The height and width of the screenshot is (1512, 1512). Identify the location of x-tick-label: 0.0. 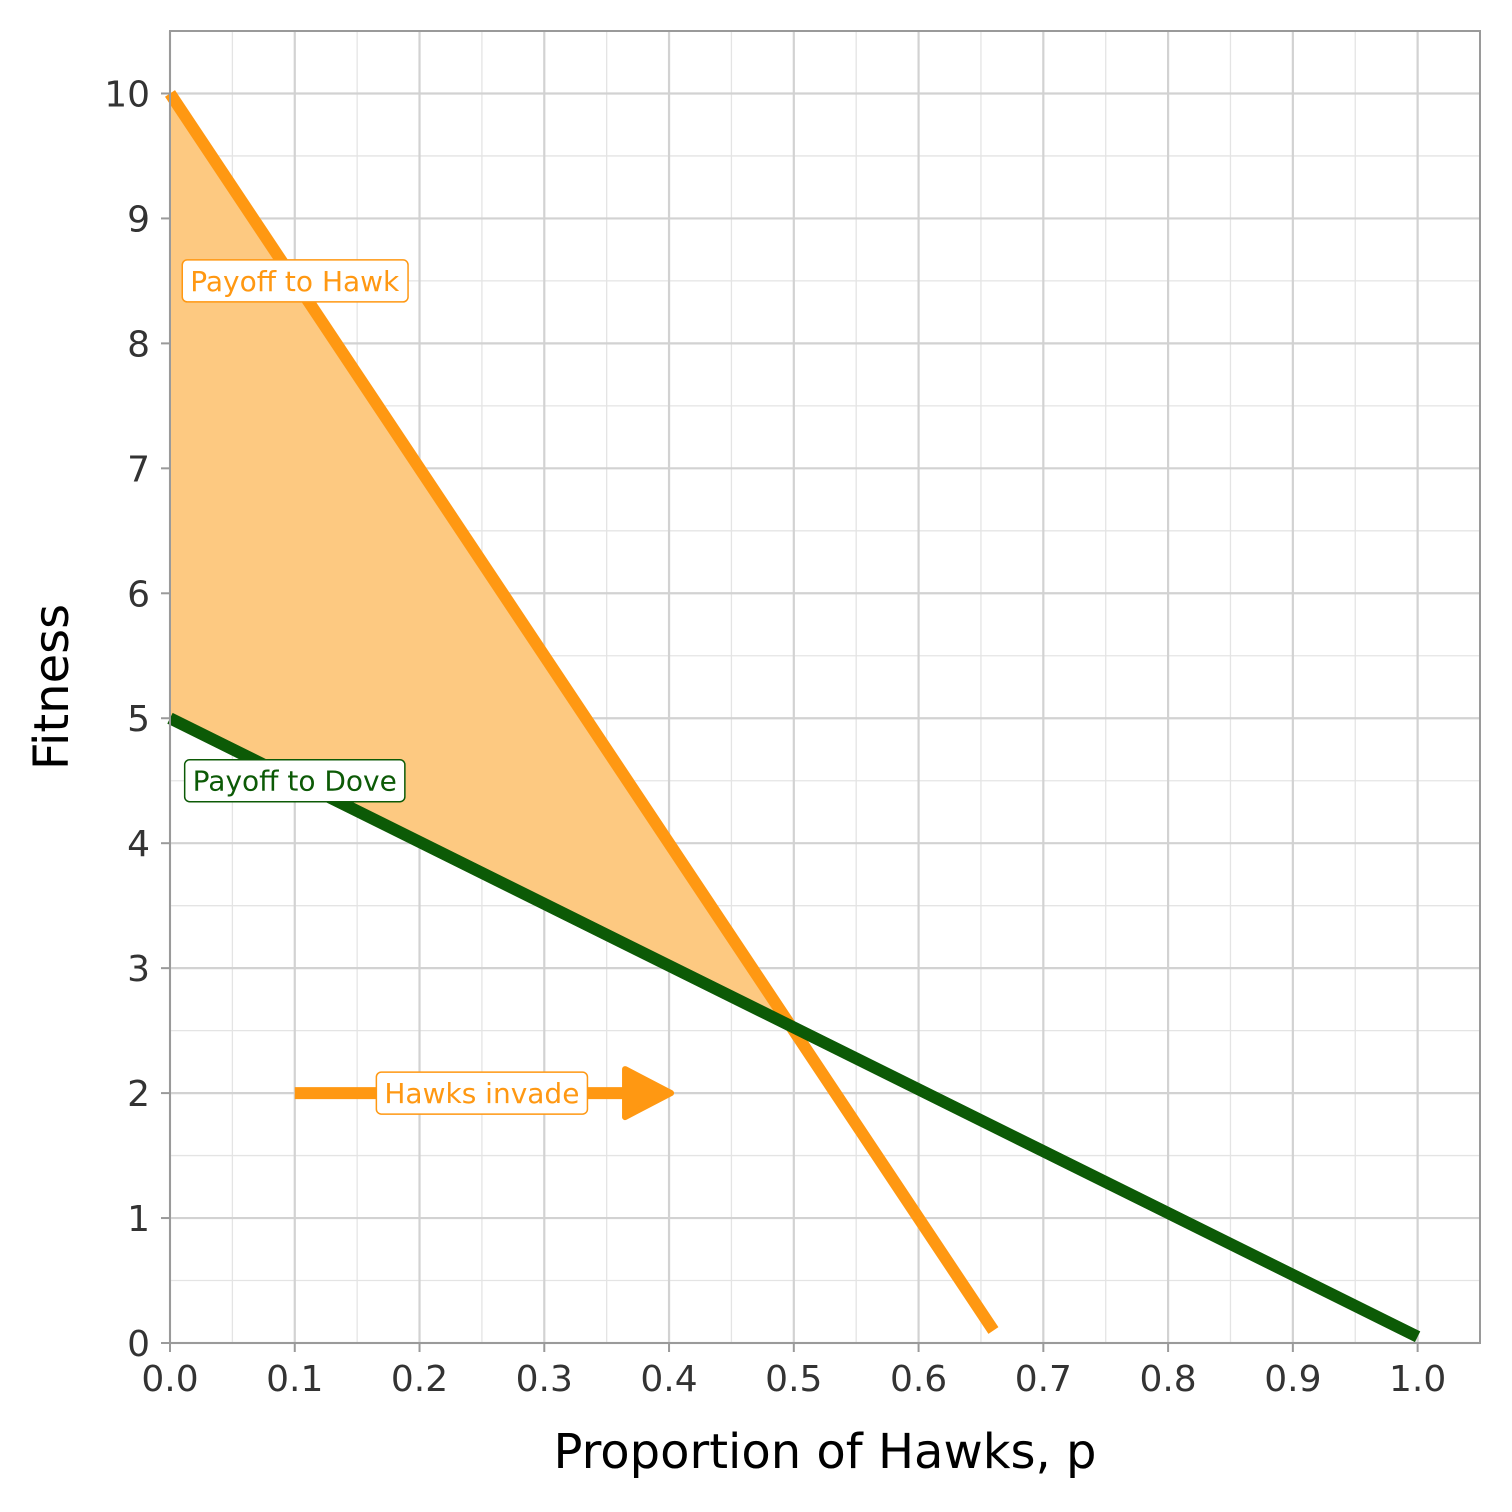
(169, 1379).